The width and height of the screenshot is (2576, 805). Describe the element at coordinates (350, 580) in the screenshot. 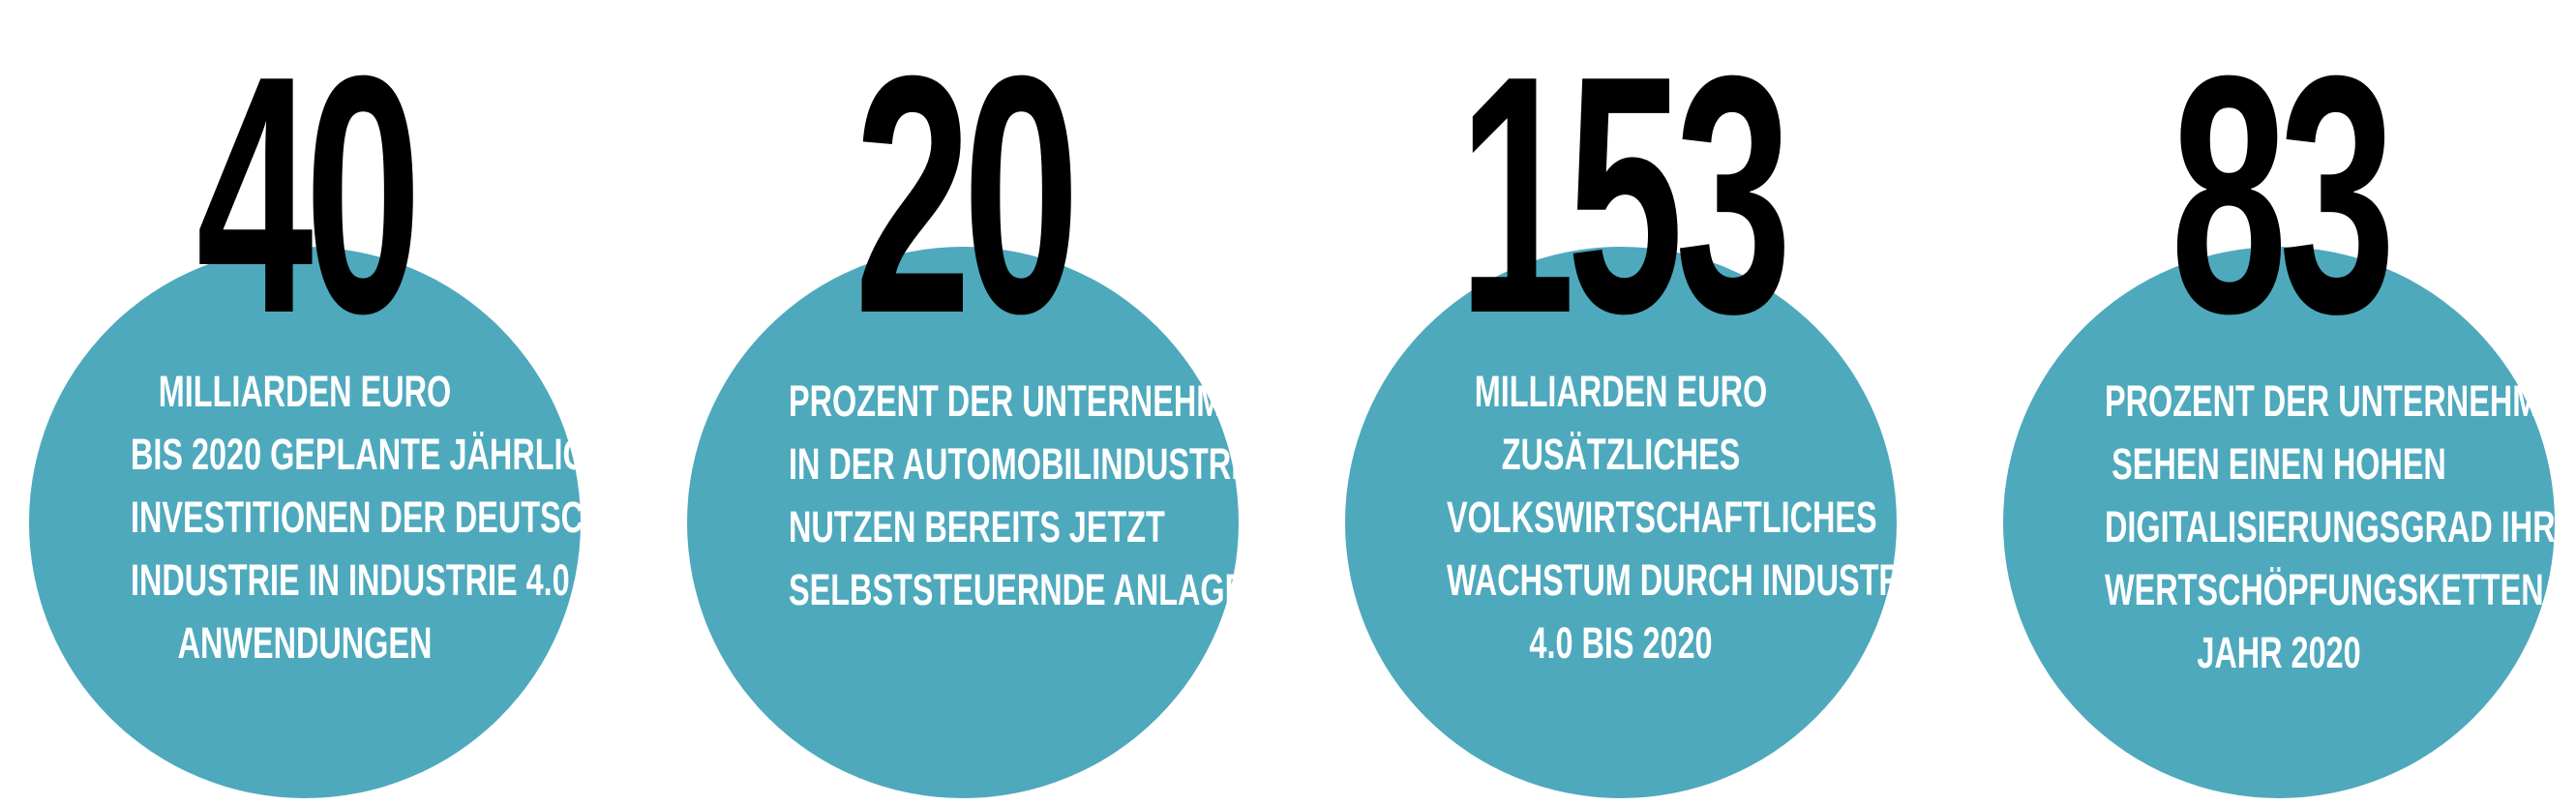

I see `stat-description-line: INDUSTRIE IN INDUSTRIE 4.0` at that location.